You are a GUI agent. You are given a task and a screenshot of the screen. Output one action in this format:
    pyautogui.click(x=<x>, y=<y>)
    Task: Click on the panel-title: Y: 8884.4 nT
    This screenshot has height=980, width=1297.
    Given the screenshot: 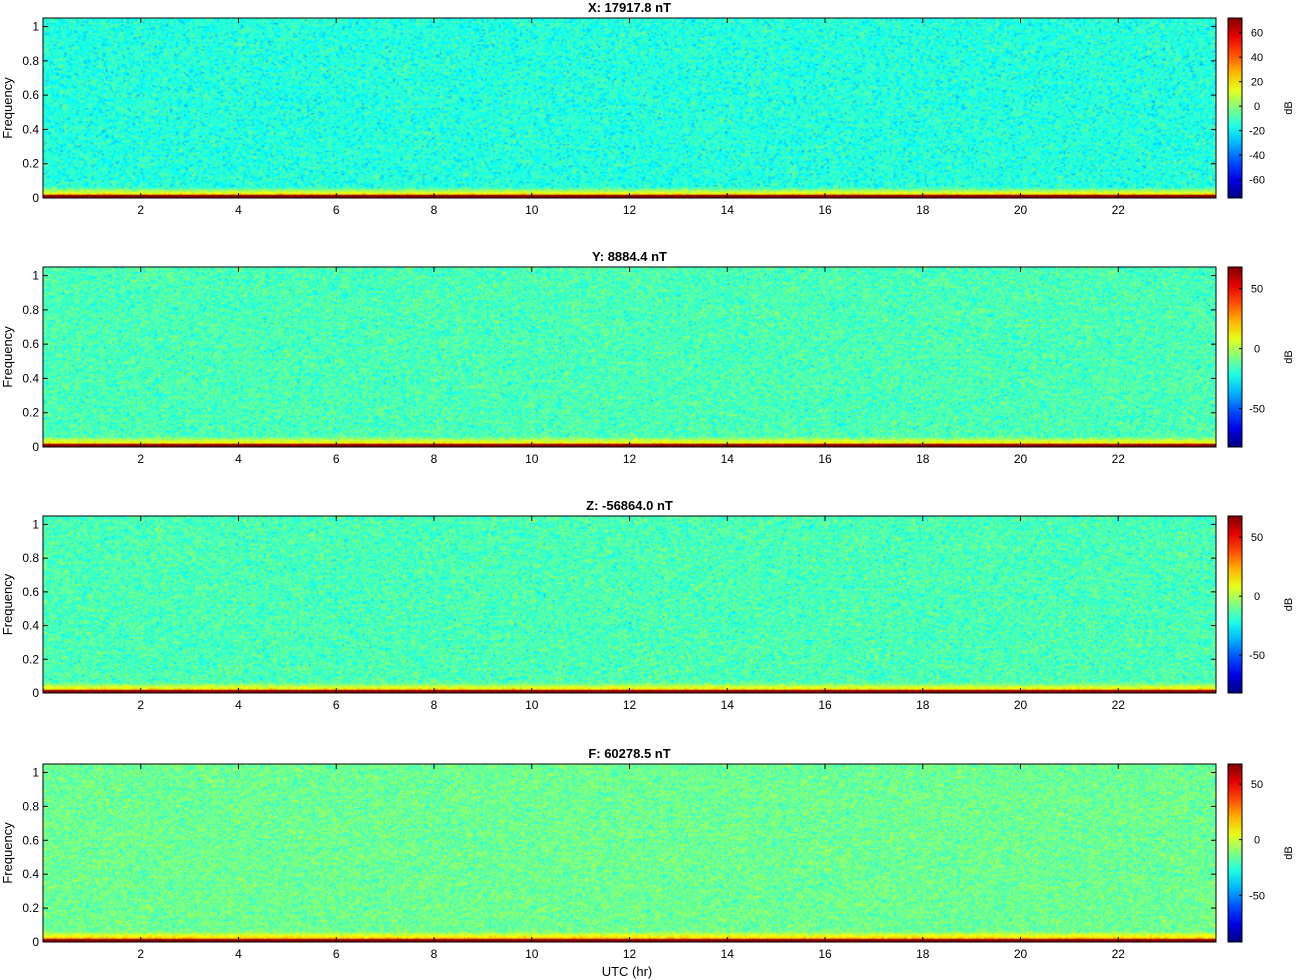 What is the action you would take?
    pyautogui.click(x=629, y=256)
    